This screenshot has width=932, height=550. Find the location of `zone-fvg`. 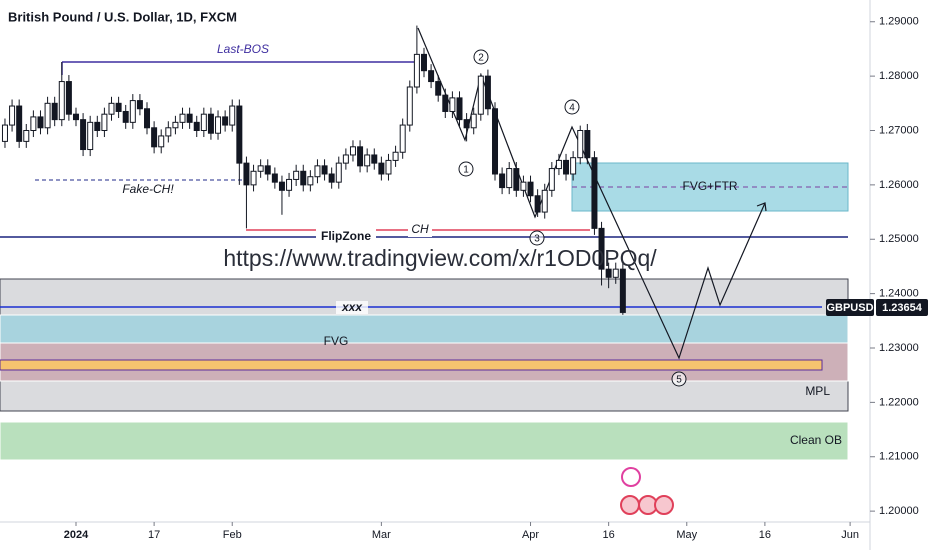

zone-fvg is located at coordinates (424, 329).